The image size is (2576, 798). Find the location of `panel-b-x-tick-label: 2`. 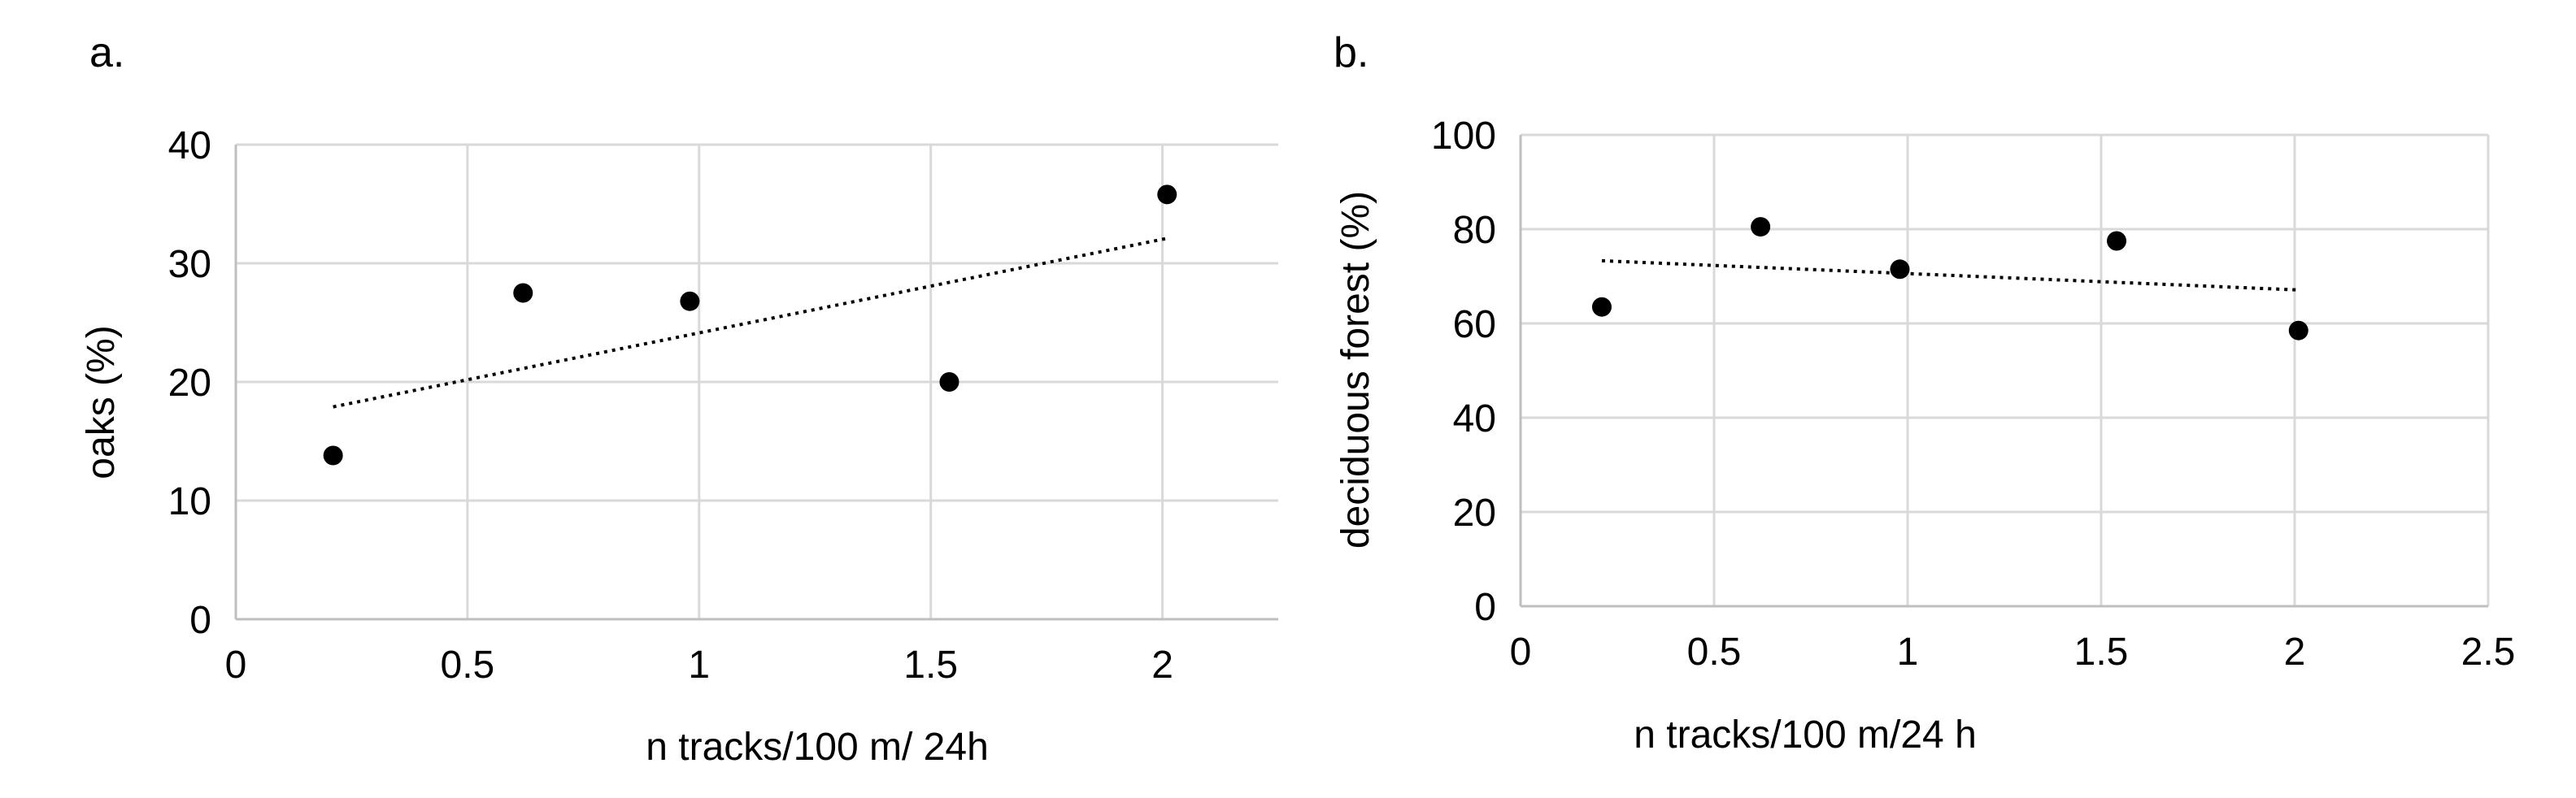

panel-b-x-tick-label: 2 is located at coordinates (2295, 652).